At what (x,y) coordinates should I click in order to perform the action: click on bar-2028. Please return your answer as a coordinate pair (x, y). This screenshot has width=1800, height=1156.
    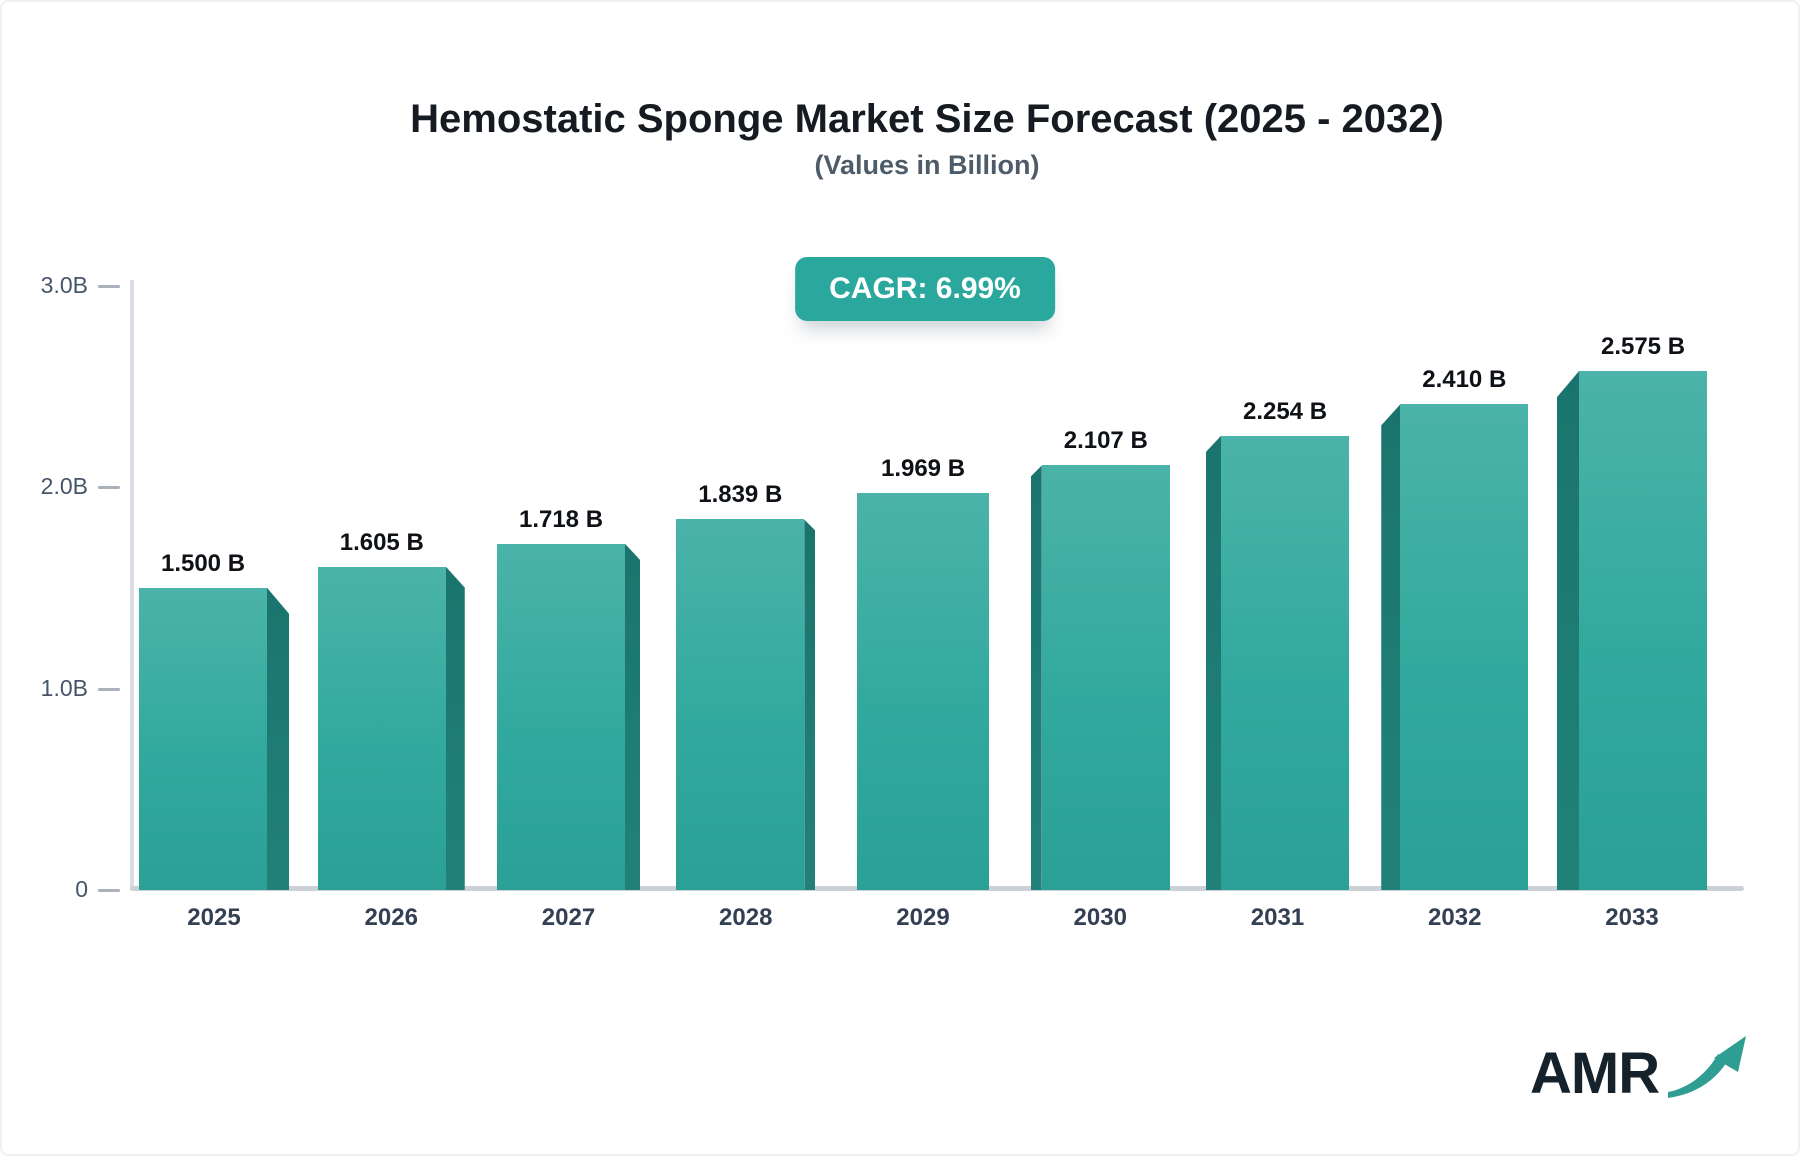
    Looking at the image, I should click on (740, 704).